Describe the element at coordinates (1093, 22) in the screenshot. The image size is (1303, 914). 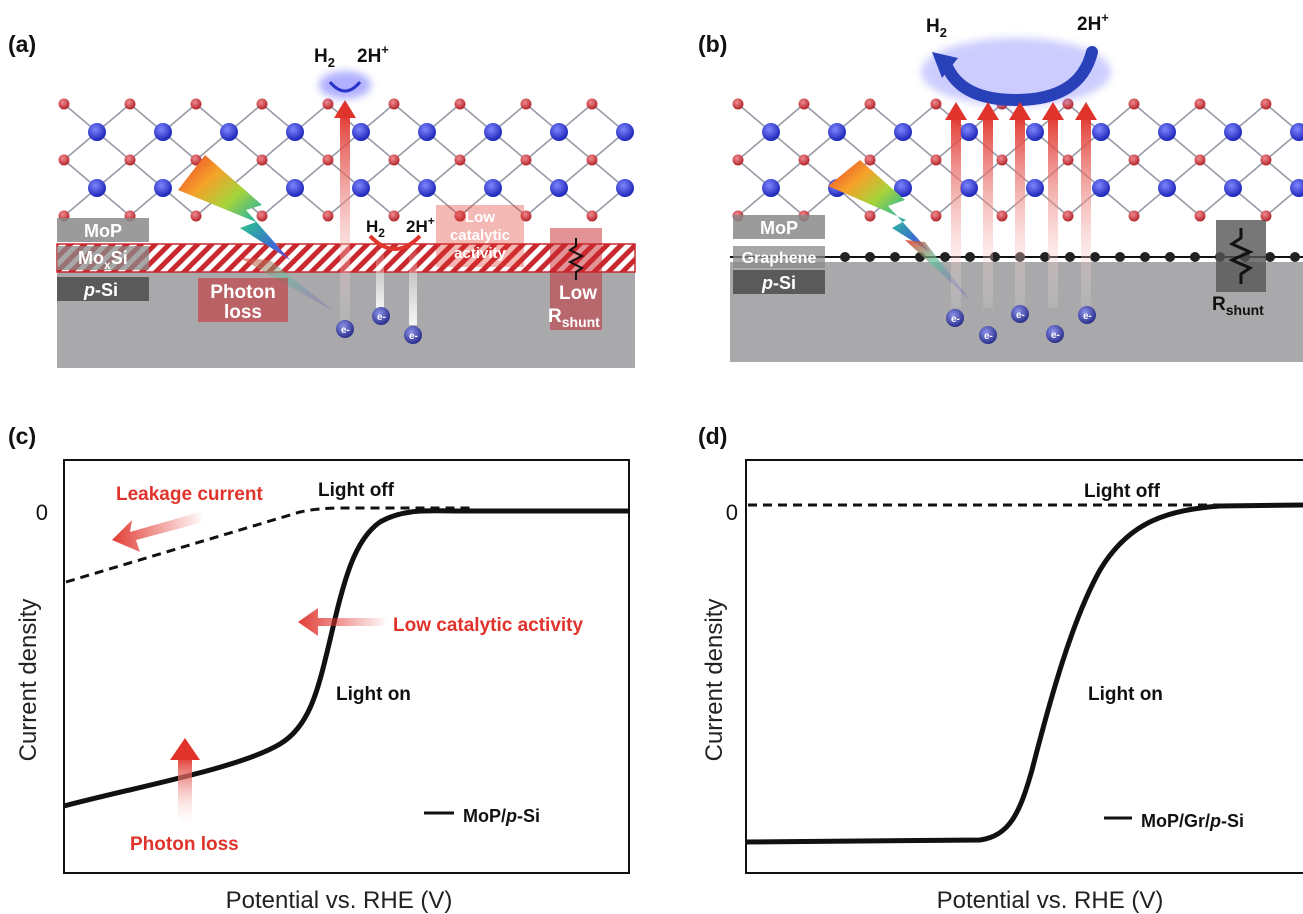
I see `proton-label-b: 2H+` at that location.